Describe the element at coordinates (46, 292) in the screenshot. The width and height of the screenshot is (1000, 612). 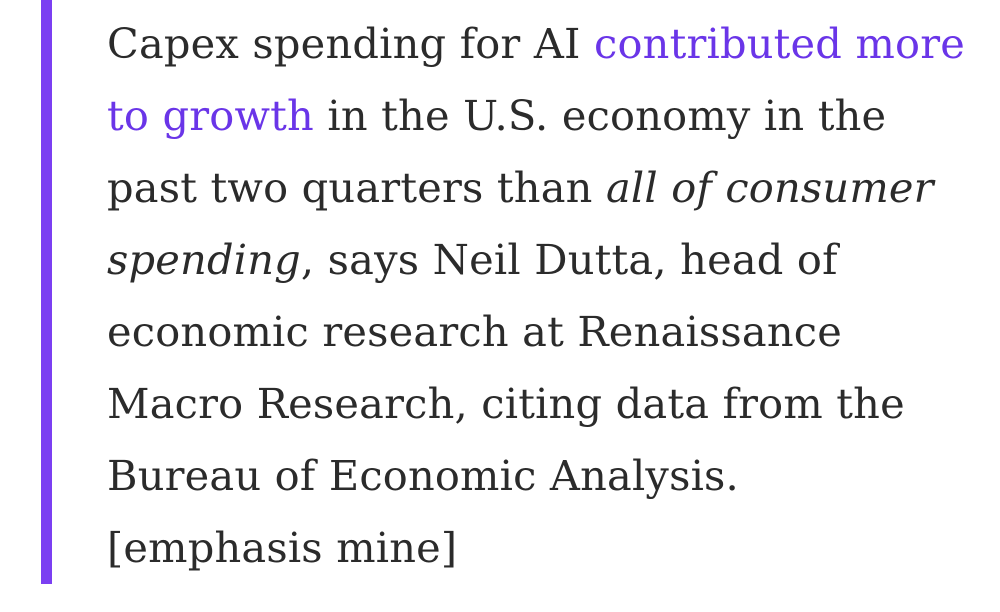
I see `blockquote-accent-bar` at that location.